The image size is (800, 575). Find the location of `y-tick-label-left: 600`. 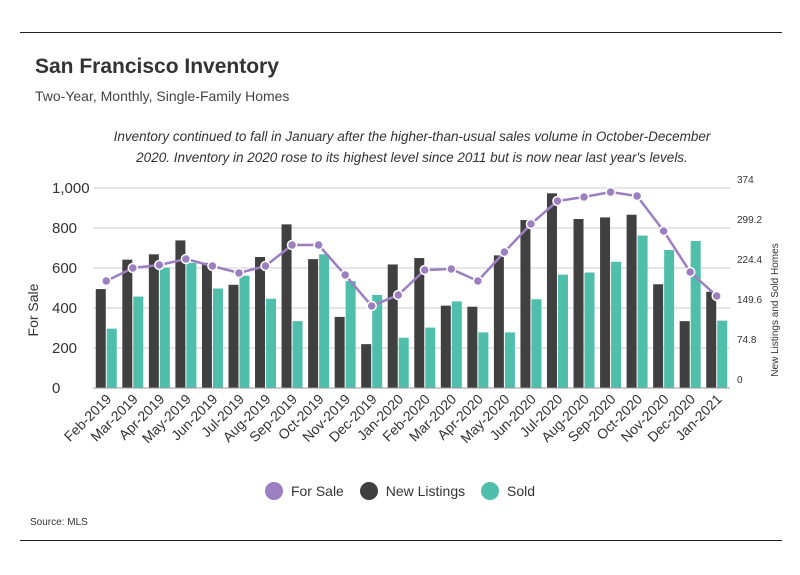

y-tick-label-left: 600 is located at coordinates (64, 268).